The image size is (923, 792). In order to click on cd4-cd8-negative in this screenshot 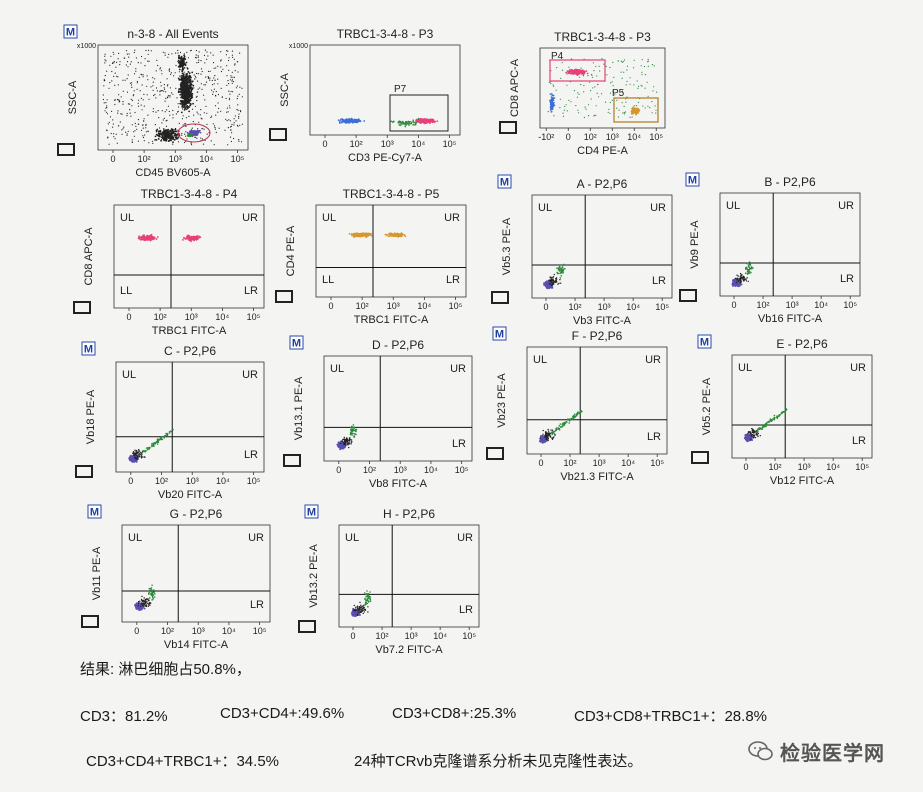, I will do `click(552, 103)`.